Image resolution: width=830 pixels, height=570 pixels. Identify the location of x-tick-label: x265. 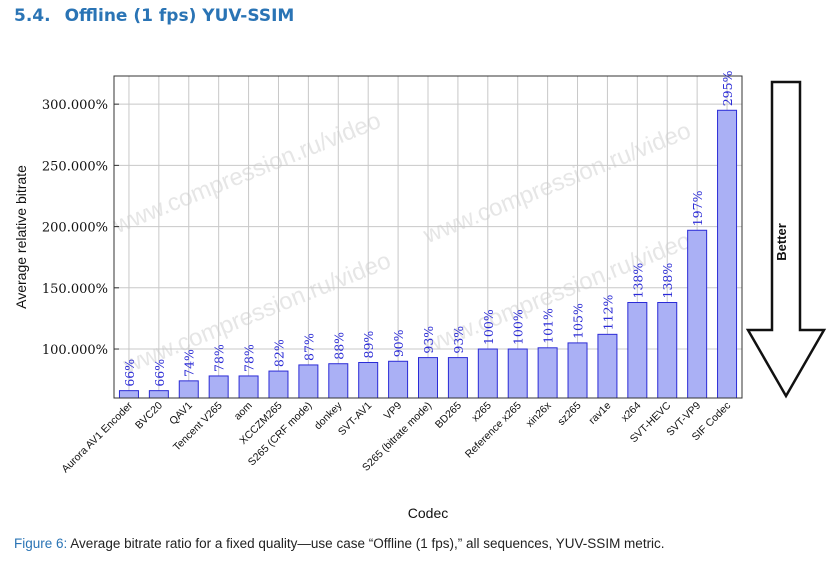
(481, 412).